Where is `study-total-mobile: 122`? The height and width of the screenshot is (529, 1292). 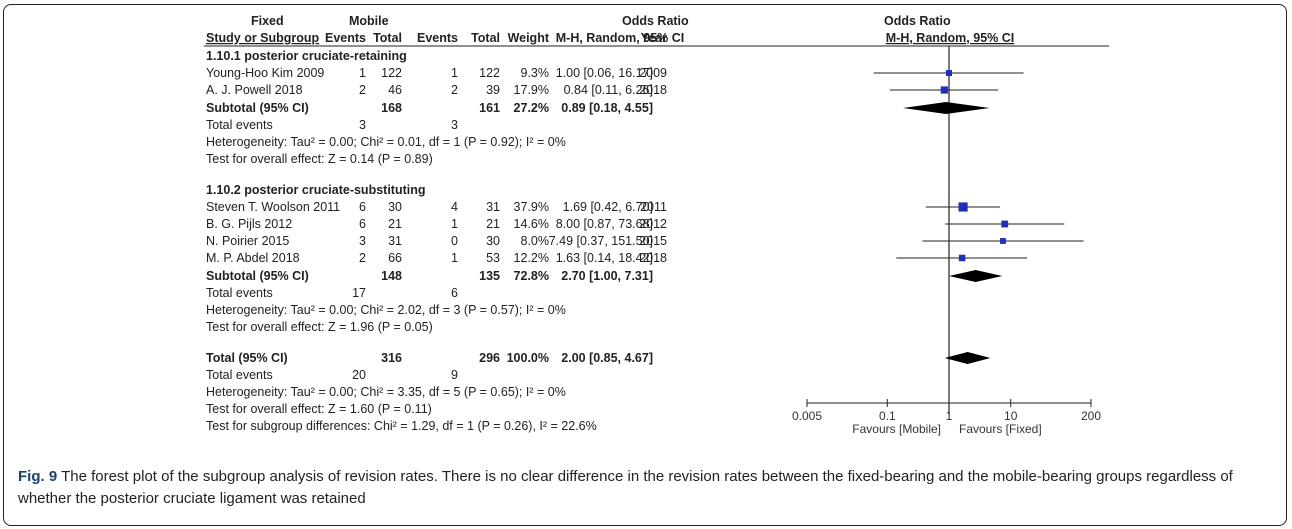
study-total-mobile: 122 is located at coordinates (489, 73).